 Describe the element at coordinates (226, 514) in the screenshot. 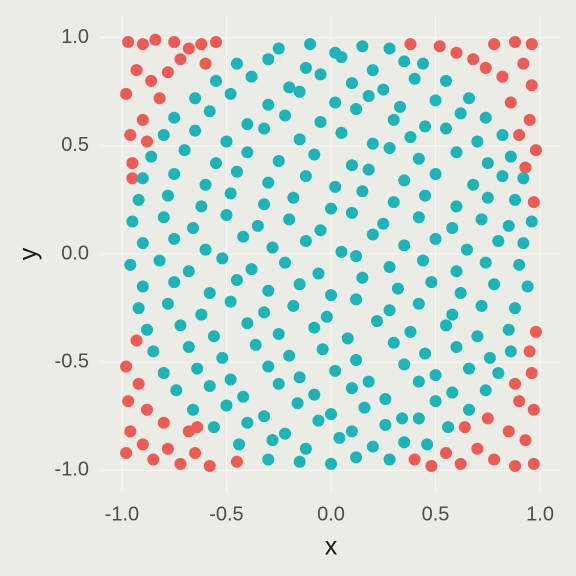

I see `x-tick-label: -0.5` at that location.